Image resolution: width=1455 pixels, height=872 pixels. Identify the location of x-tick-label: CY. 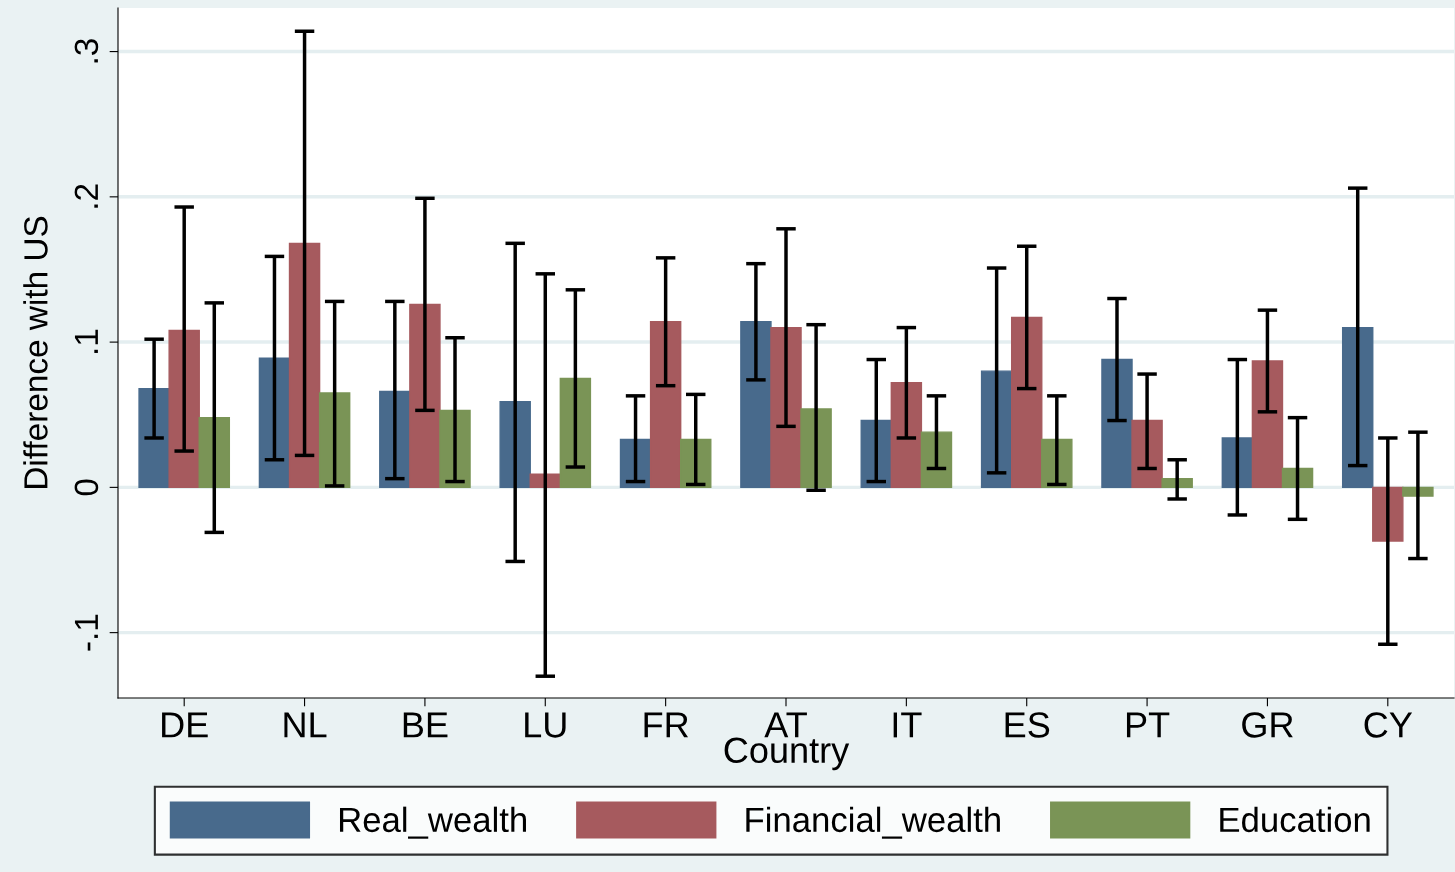
(1388, 725).